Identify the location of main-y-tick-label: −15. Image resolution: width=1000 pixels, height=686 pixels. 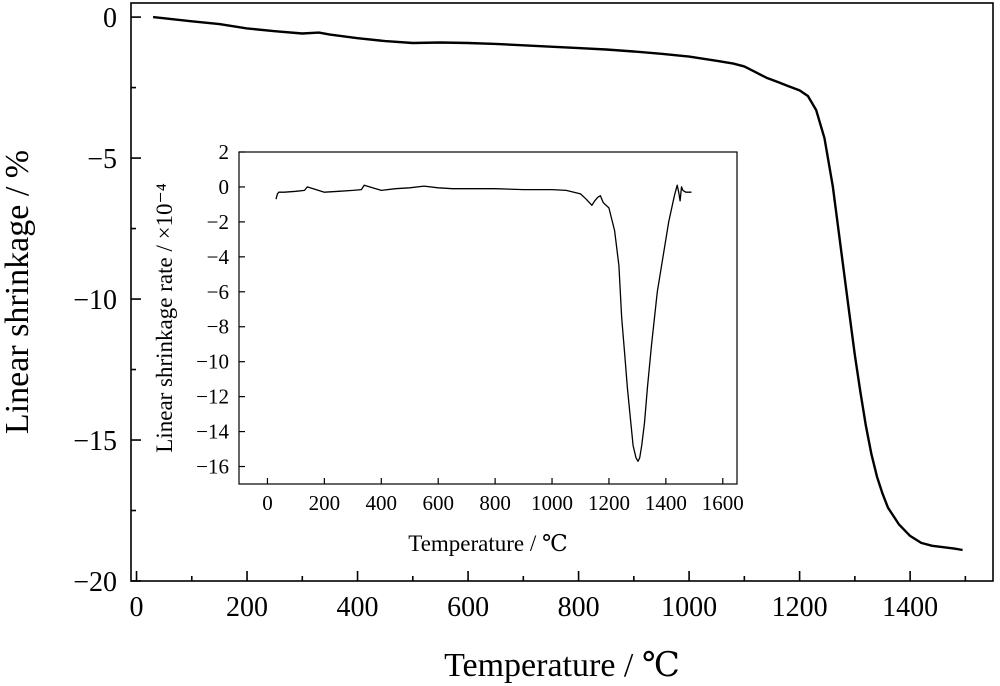
(95, 441).